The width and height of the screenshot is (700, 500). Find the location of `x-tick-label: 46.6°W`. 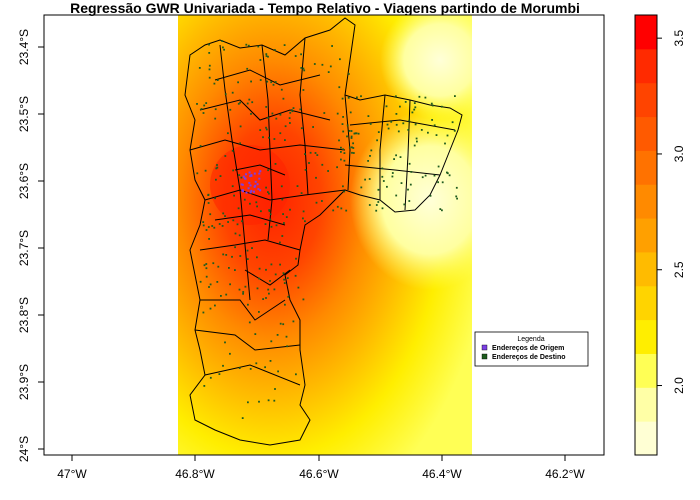

x-tick-label: 46.6°W is located at coordinates (319, 474).